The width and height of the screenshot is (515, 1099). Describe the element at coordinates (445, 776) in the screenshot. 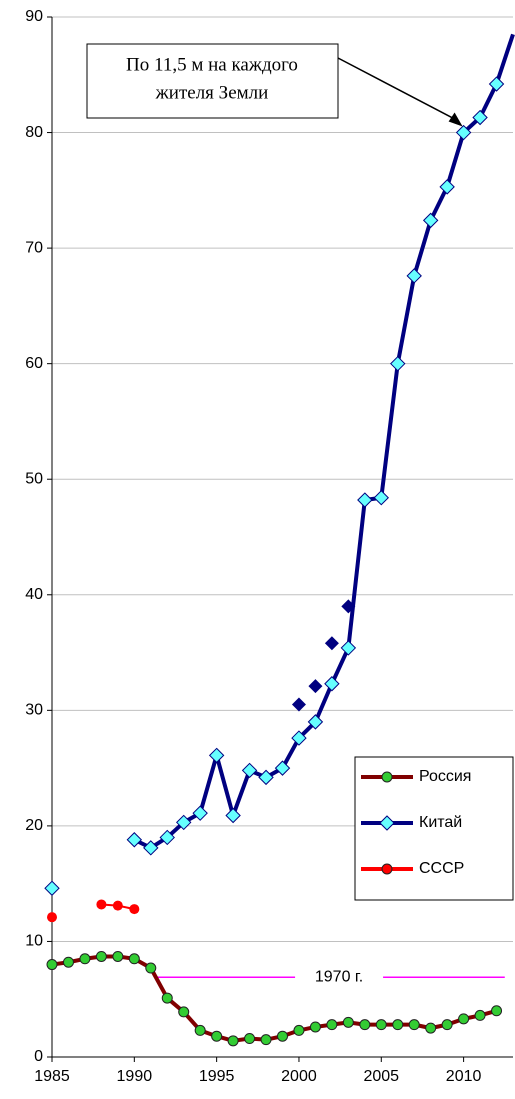

I see `legend-label: Россия` at that location.